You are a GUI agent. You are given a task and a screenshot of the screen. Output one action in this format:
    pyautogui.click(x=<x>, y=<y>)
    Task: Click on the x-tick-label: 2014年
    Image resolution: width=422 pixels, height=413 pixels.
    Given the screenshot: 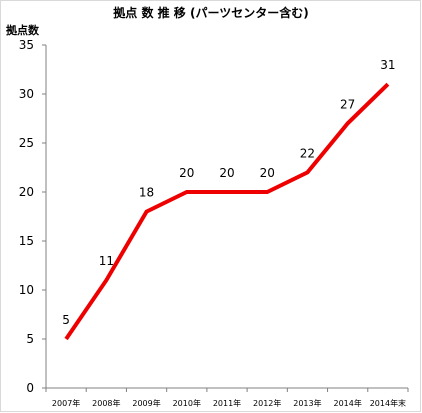 What is the action you would take?
    pyautogui.click(x=347, y=403)
    